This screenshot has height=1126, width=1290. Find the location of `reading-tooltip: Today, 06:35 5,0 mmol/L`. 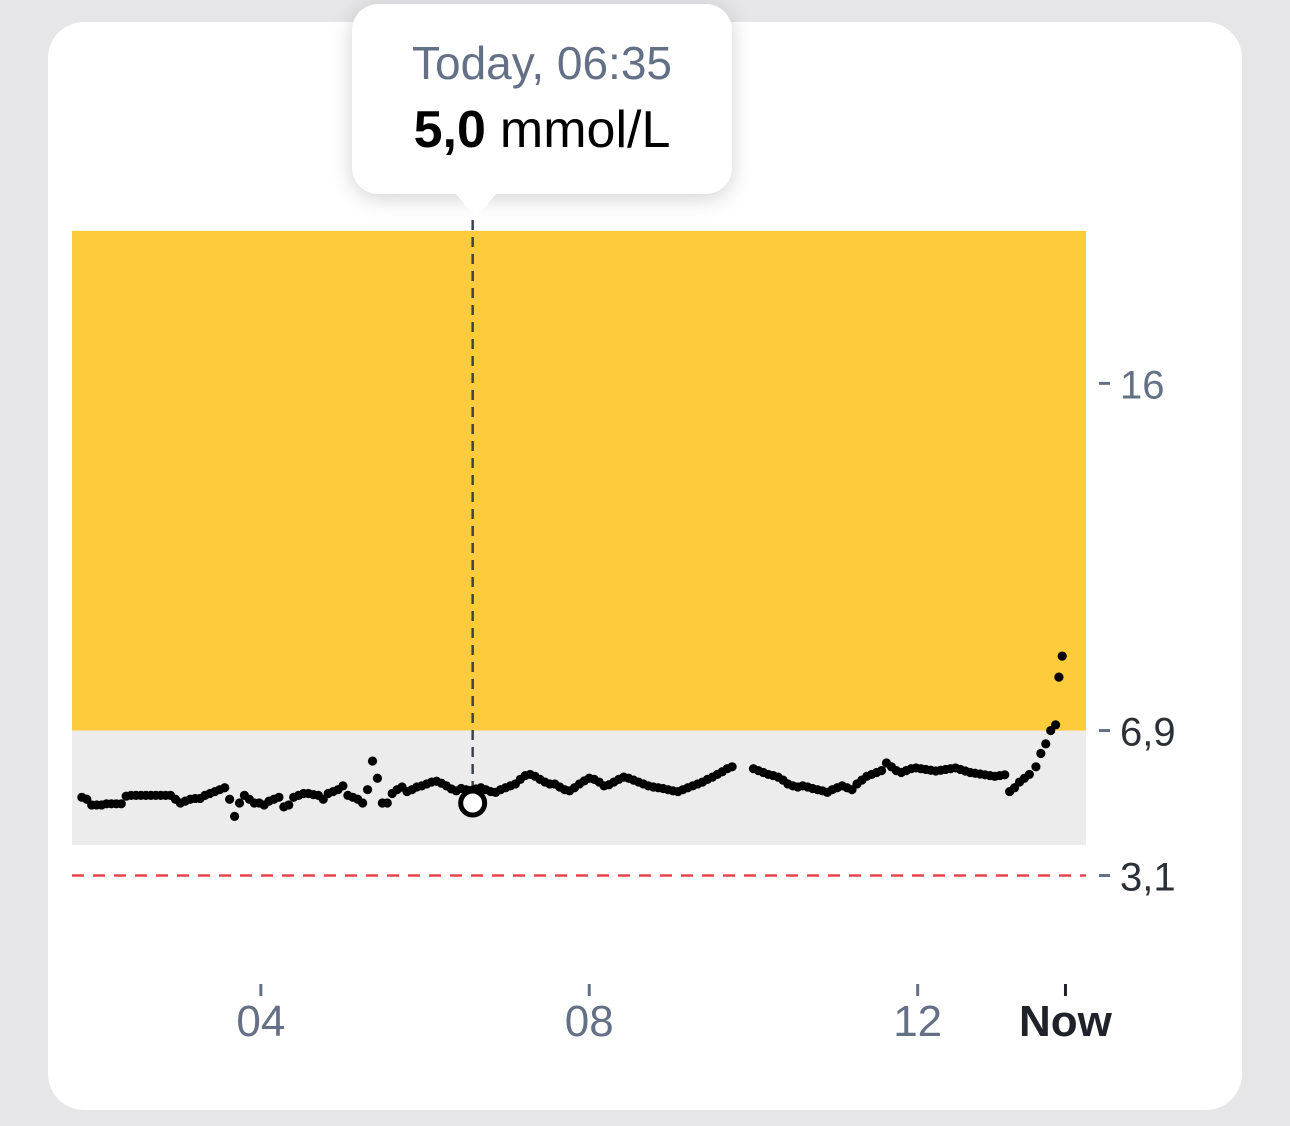

reading-tooltip: Today, 06:35 5,0 mmol/L is located at coordinates (542, 111).